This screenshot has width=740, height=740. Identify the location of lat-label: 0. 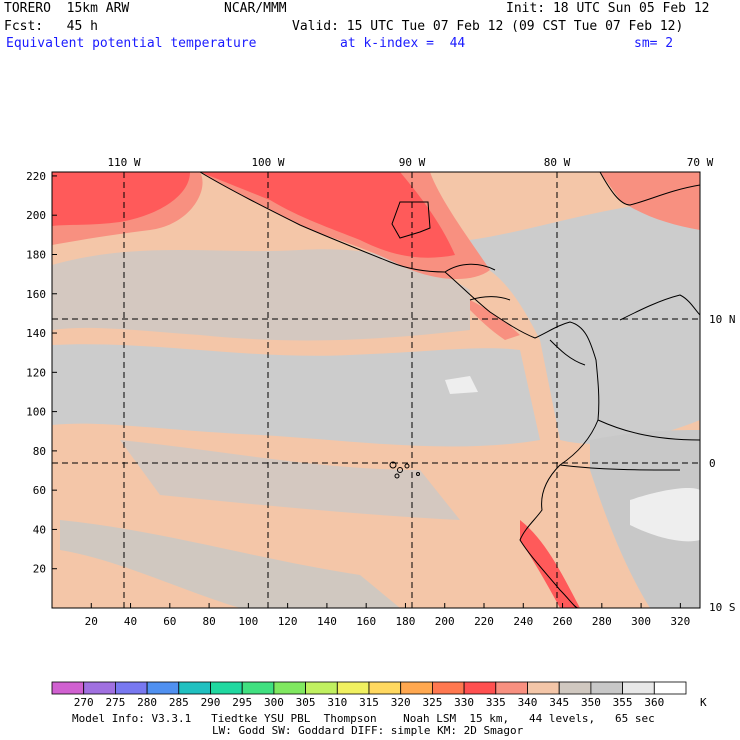
(712, 463).